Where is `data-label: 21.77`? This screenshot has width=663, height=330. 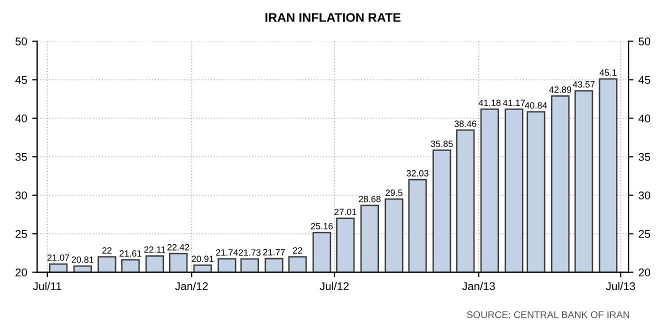 data-label: 21.77 is located at coordinates (274, 252).